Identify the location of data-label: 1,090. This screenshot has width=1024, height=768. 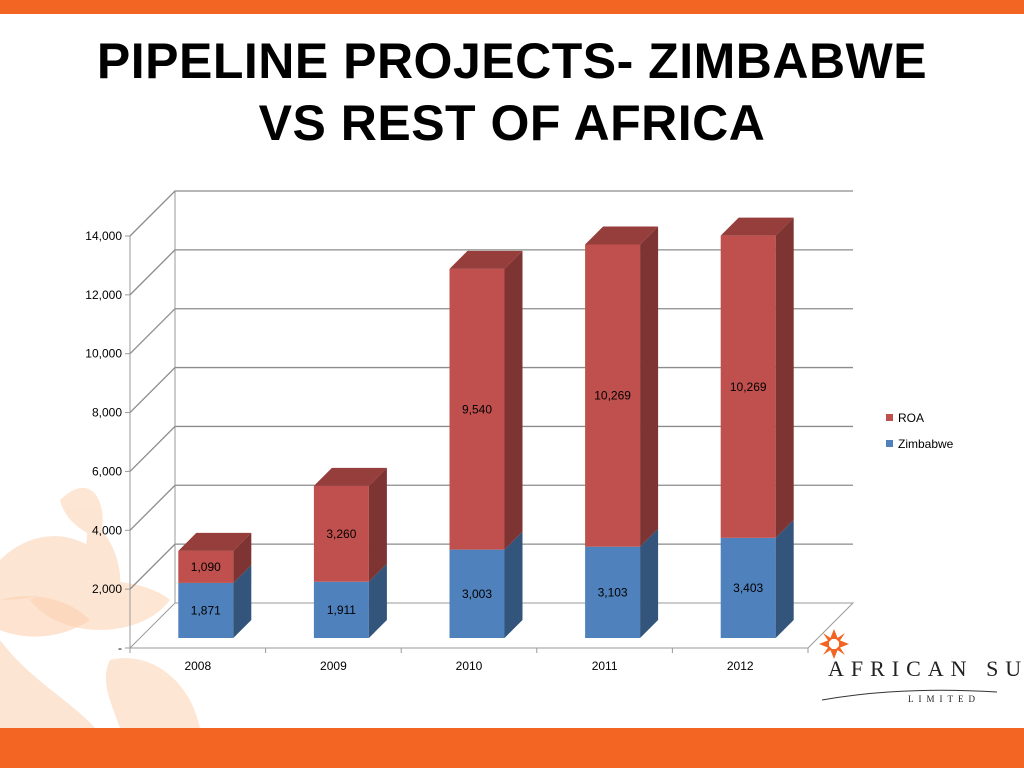
(206, 567).